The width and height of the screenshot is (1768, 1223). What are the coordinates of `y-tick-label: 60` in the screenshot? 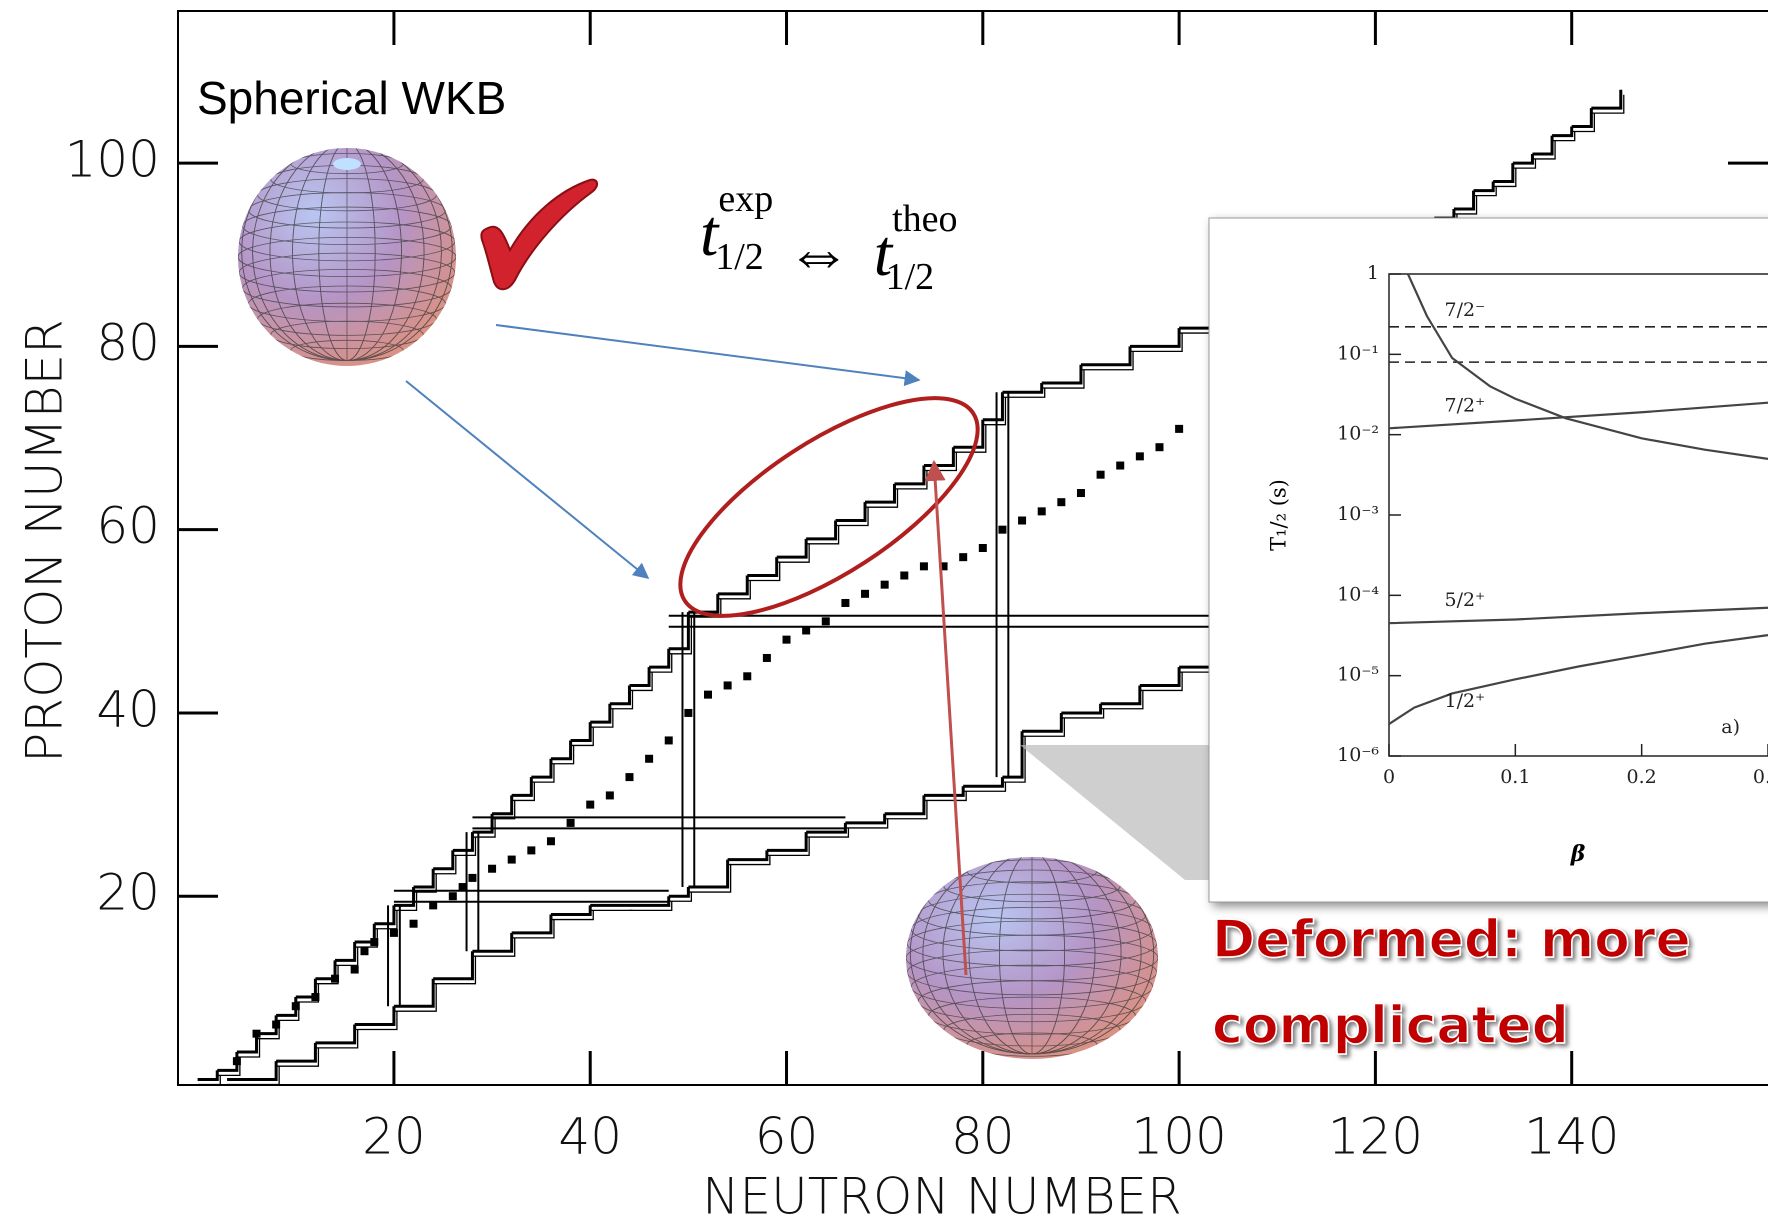 It's located at (128, 526).